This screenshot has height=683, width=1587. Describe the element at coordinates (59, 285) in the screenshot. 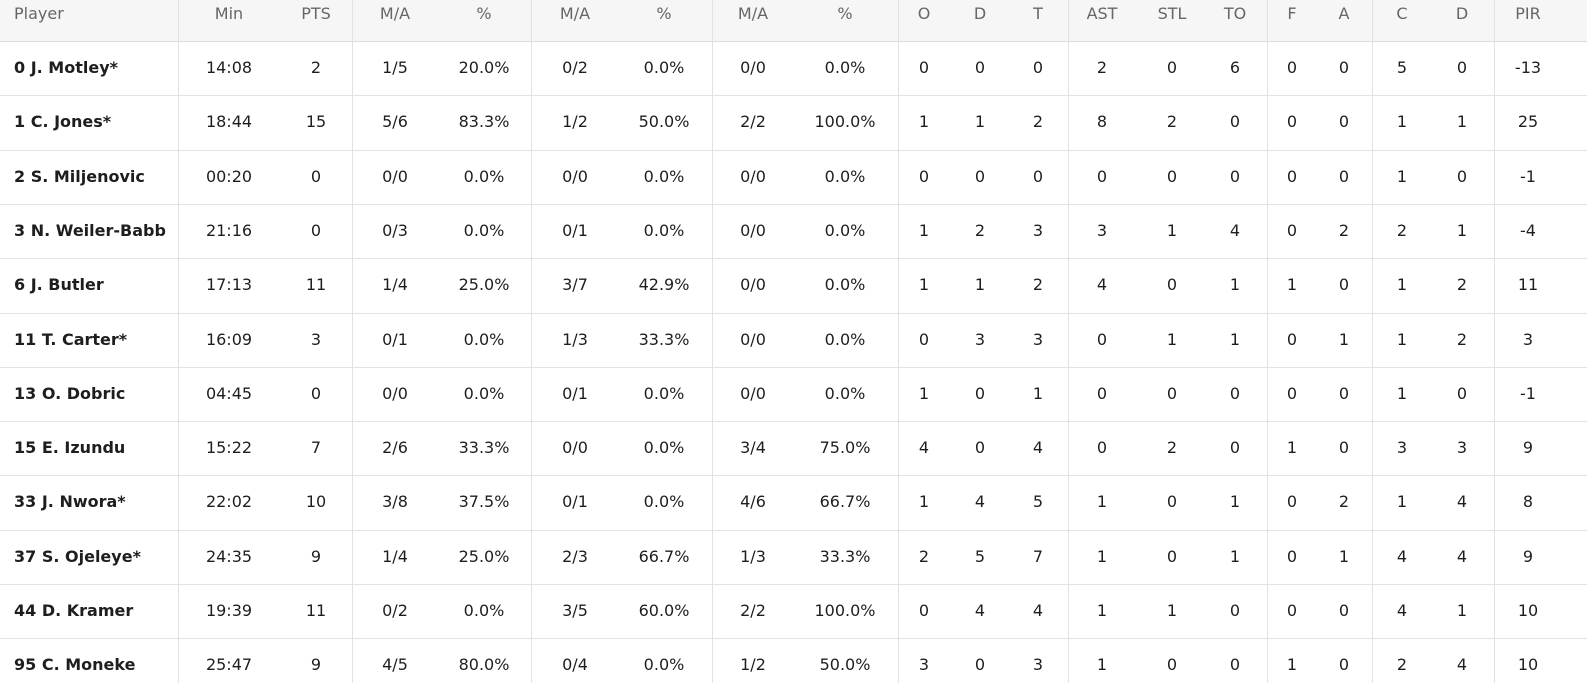

I see `player-name: 6 J. Butler` at that location.